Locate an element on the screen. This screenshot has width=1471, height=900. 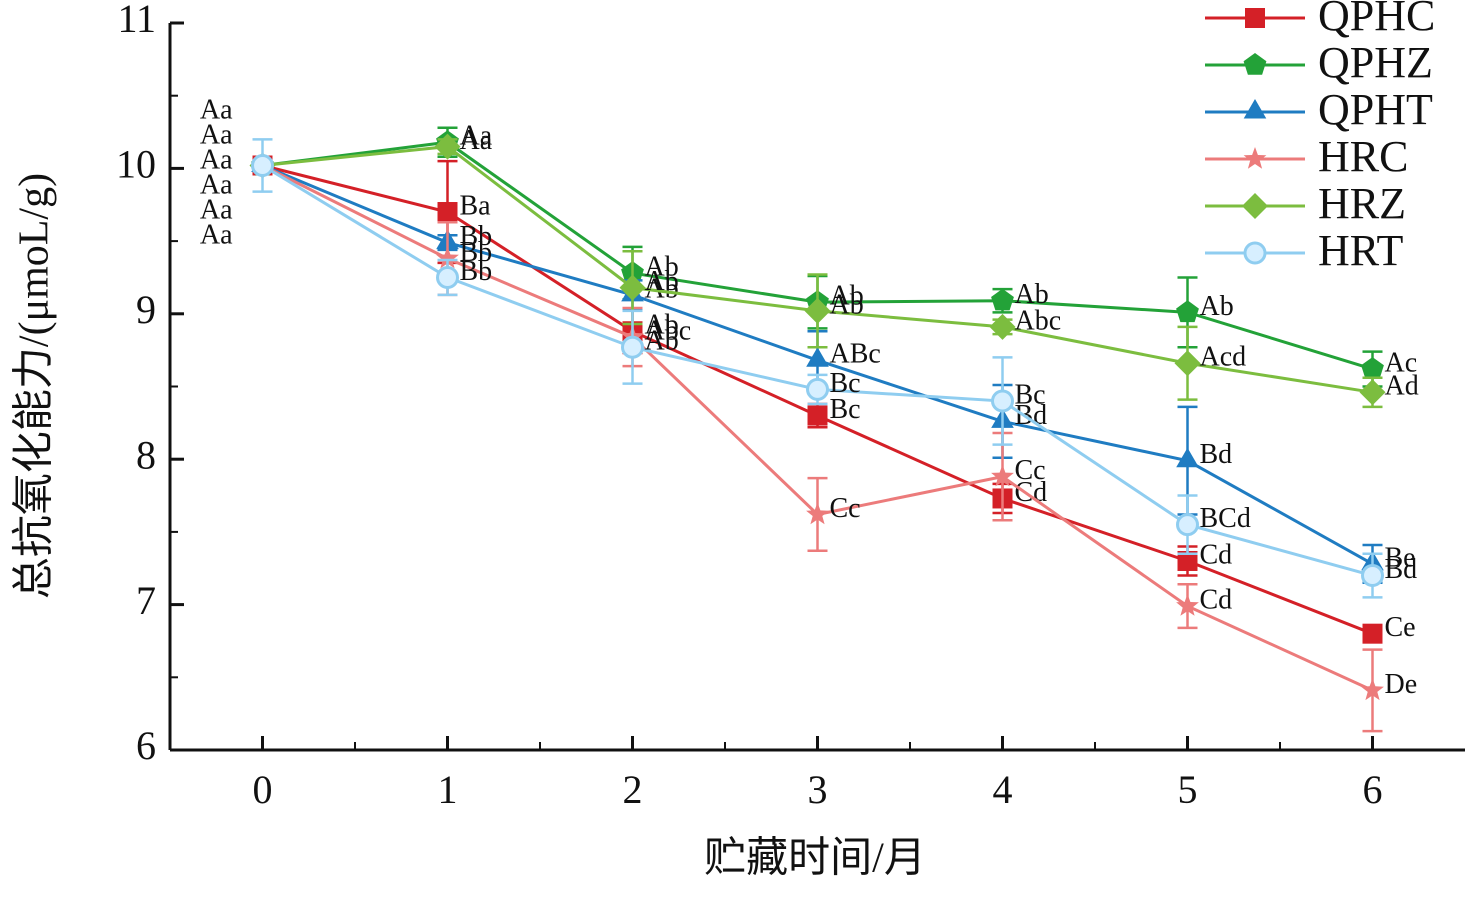
y-tick-label: 6 is located at coordinates (146, 745).